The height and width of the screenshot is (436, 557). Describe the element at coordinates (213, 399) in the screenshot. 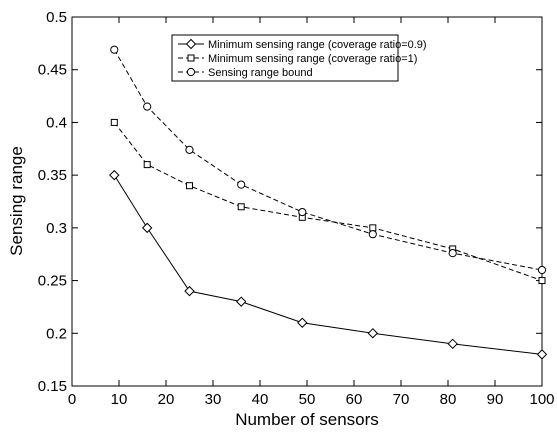

I see `x-tick-label: 30` at that location.